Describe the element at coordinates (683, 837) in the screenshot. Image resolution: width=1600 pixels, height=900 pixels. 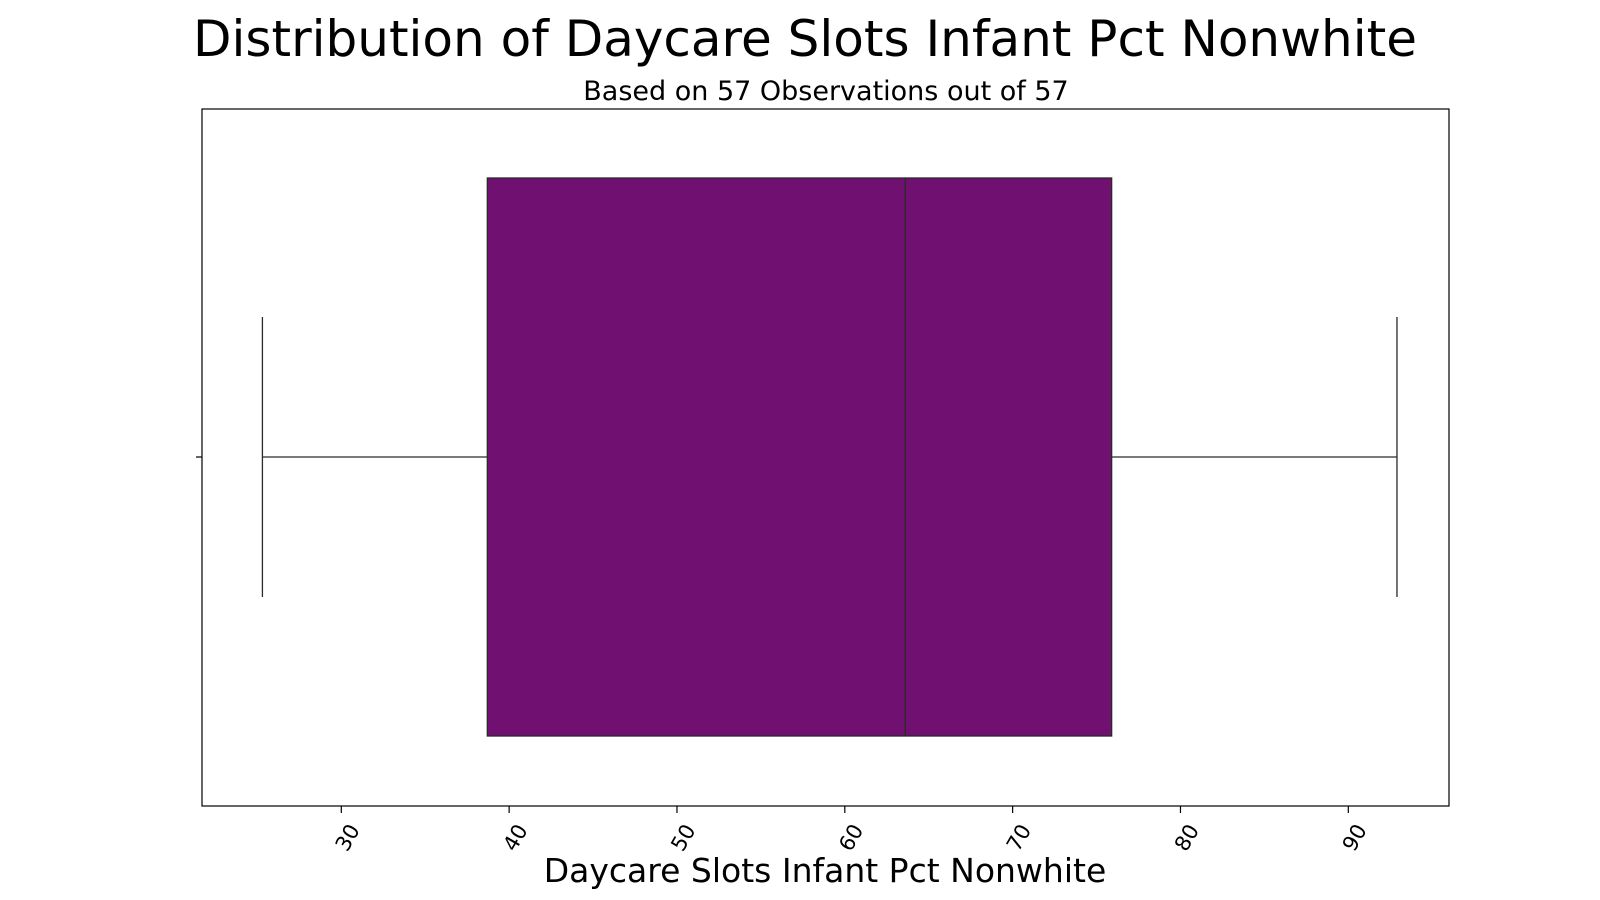
I see `x-tick-label: 50` at that location.